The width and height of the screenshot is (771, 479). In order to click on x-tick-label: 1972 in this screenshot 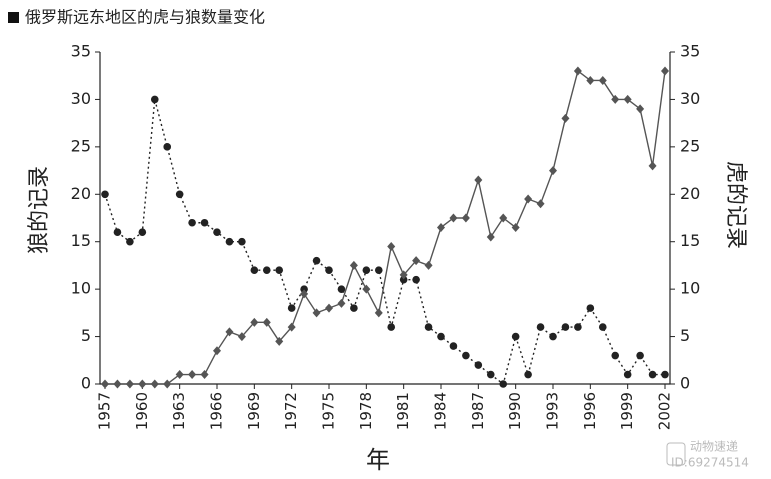, I will do `click(291, 411)`.